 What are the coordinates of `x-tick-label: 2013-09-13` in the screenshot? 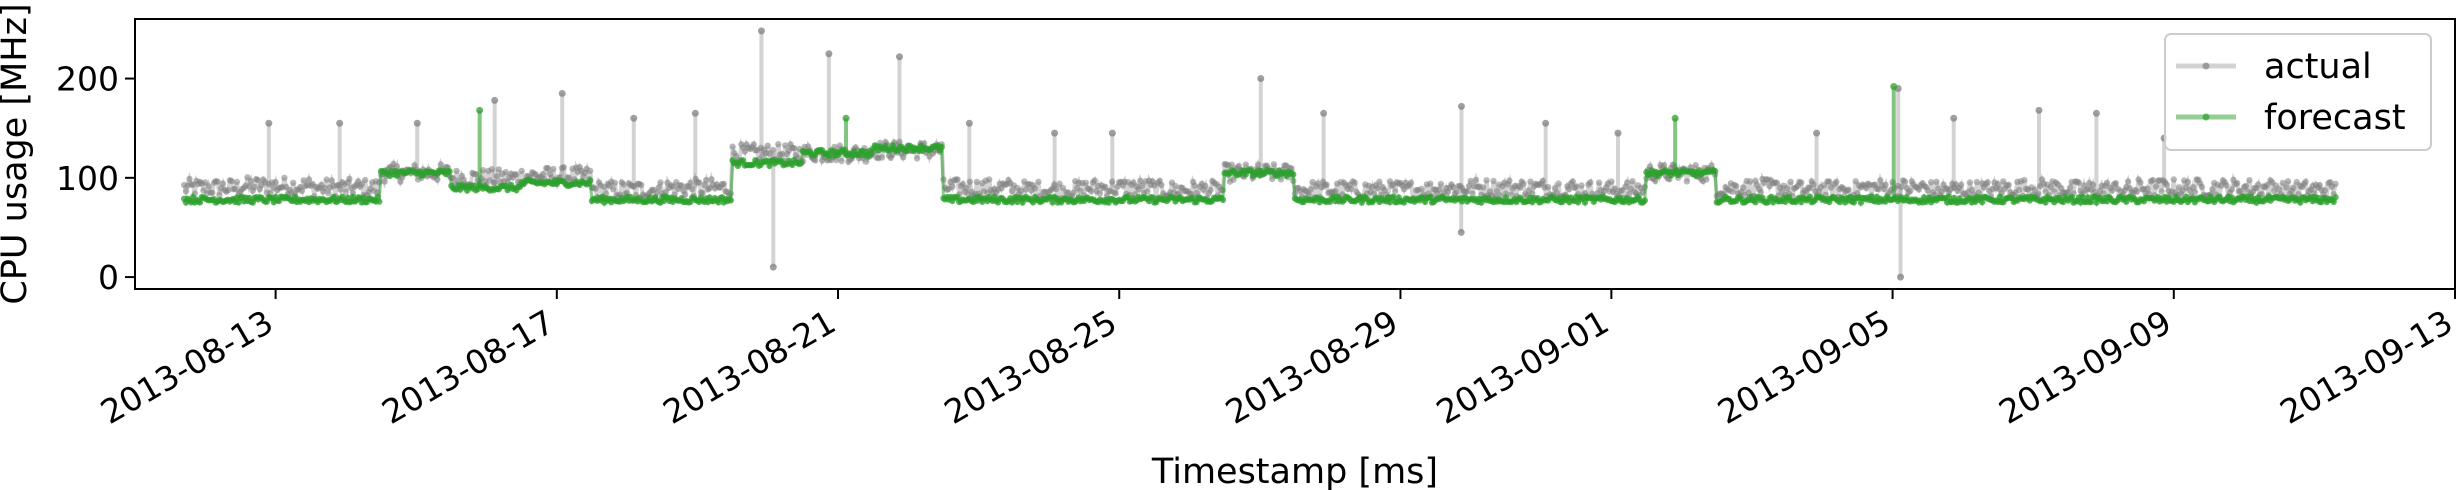 It's located at (2365, 367).